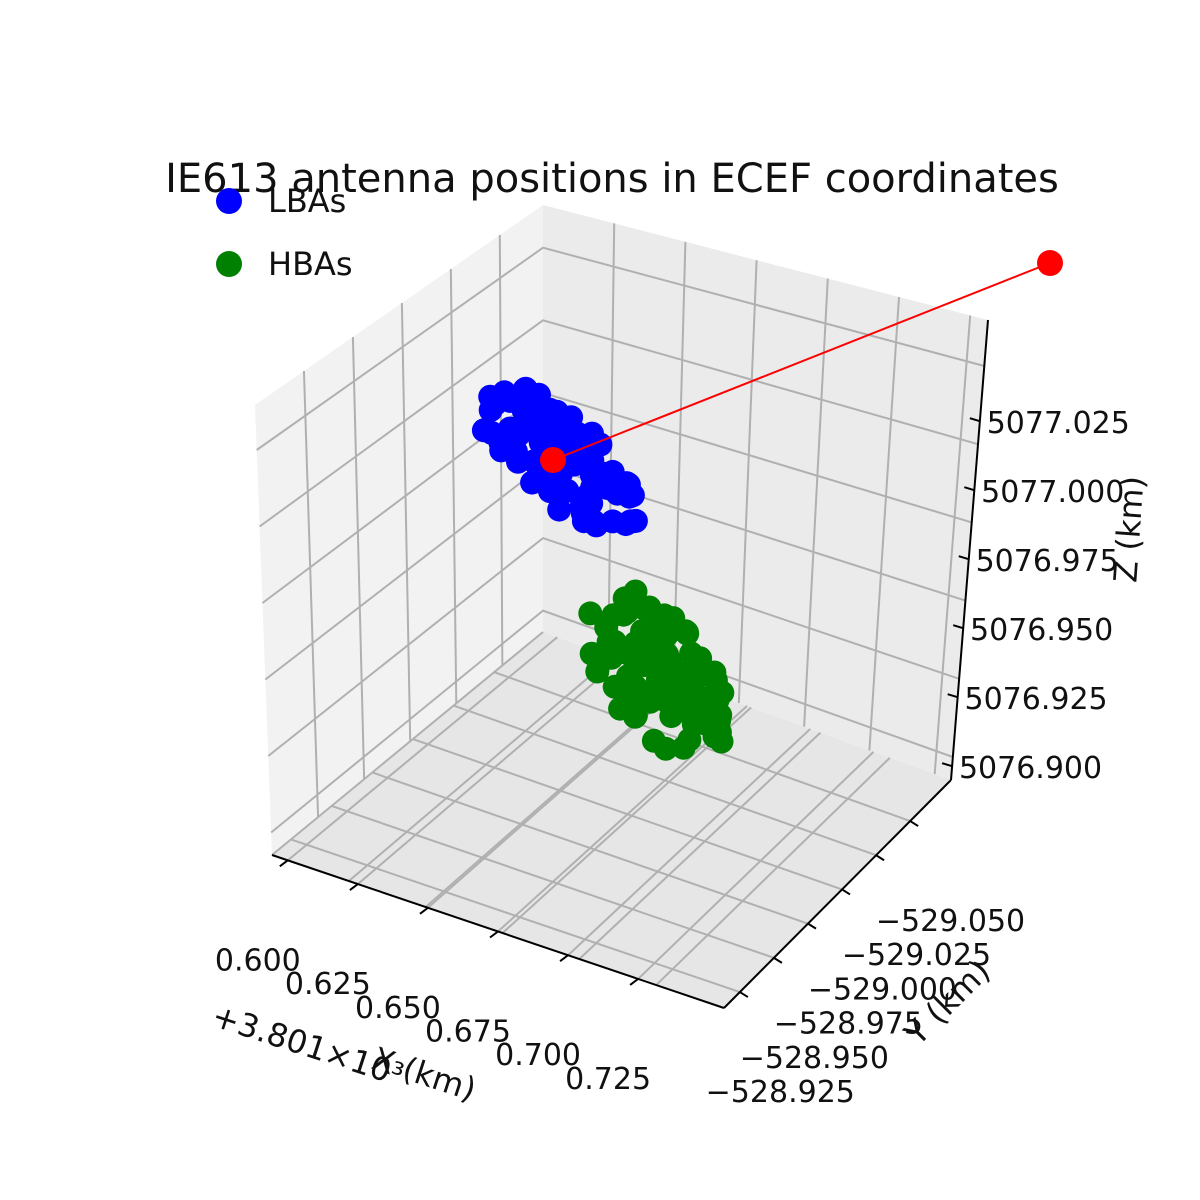 This screenshot has width=1200, height=1200. Describe the element at coordinates (608, 1079) in the screenshot. I see `x-tick-label: 0.725` at that location.